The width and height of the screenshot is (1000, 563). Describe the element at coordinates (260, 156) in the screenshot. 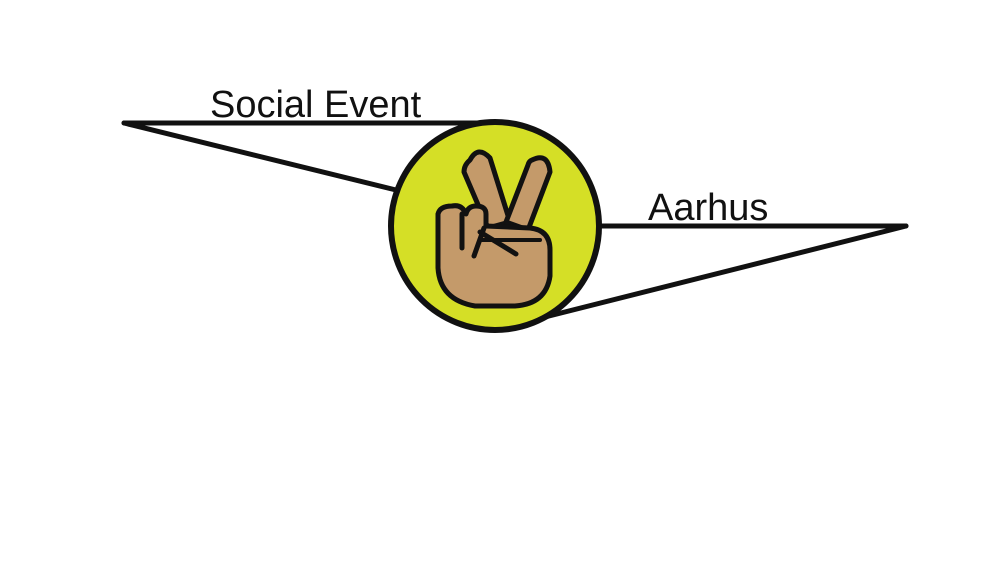

I see `left-wing-bottom-line` at that location.